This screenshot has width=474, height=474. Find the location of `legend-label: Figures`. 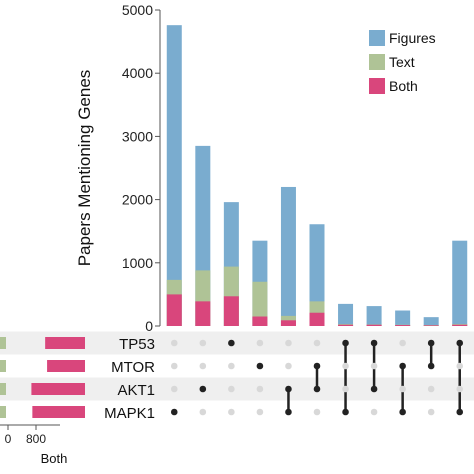

legend-label: Figures is located at coordinates (412, 38).